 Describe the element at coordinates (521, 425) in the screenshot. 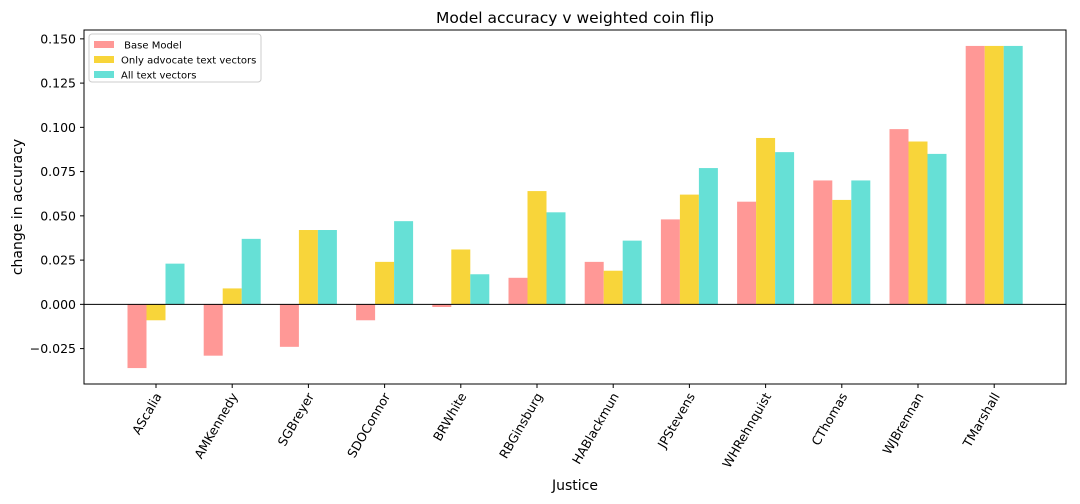

I see `x-tick-label: RBGinsburg` at that location.